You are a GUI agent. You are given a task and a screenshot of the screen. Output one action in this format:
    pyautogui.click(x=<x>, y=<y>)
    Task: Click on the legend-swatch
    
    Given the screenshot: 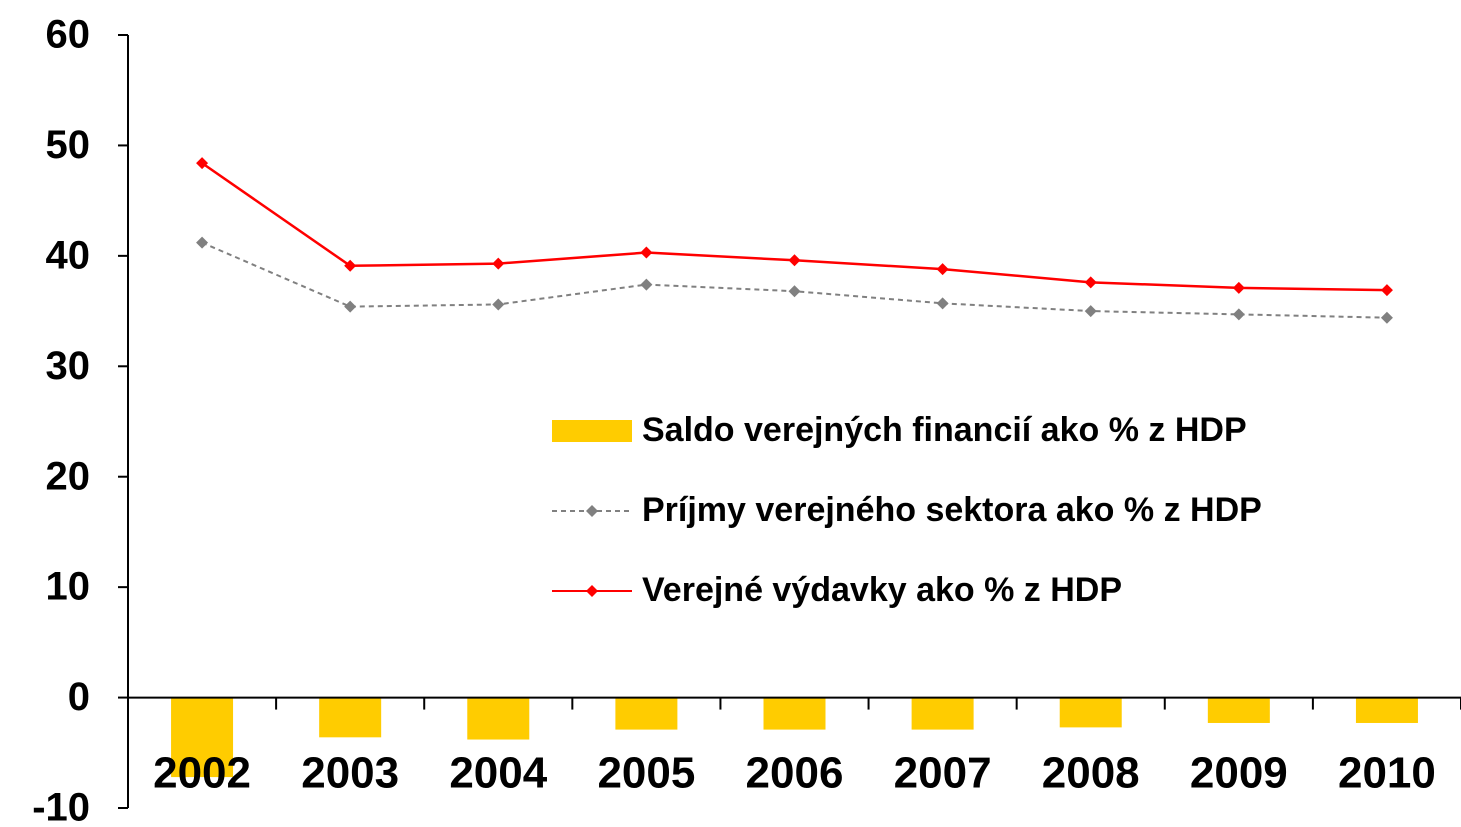 What is the action you would take?
    pyautogui.click(x=592, y=431)
    